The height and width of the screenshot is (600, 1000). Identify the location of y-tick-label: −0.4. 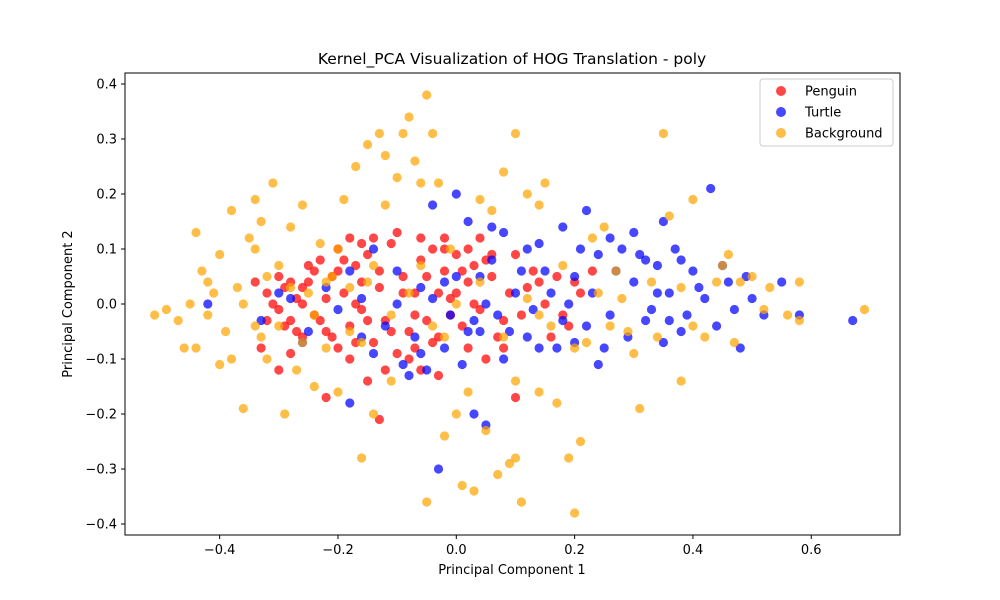
(101, 525).